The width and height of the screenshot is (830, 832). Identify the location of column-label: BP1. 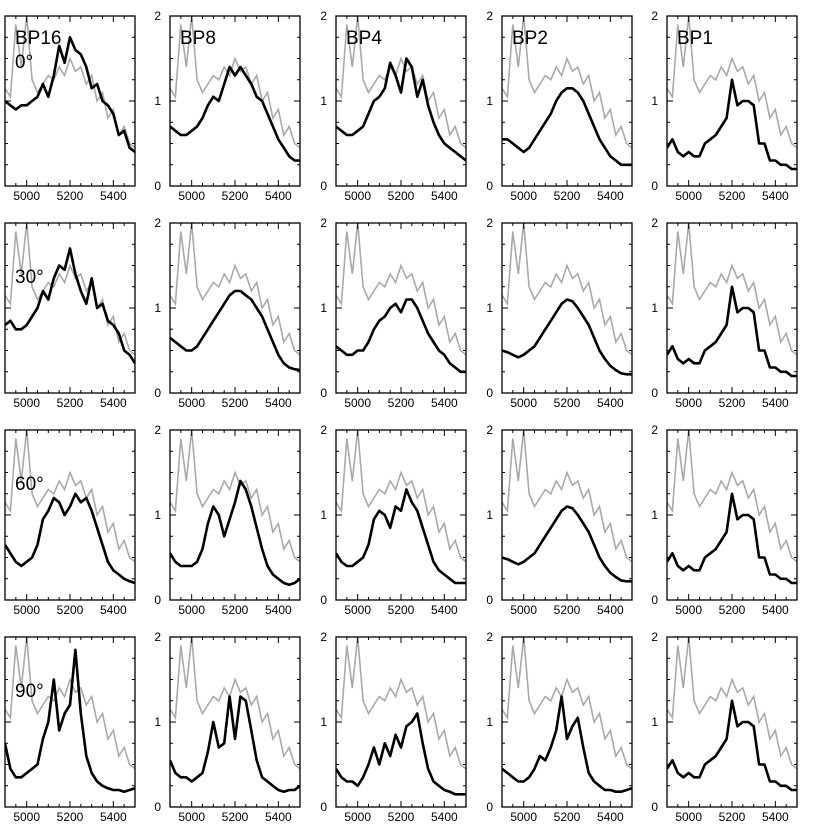
(695, 38).